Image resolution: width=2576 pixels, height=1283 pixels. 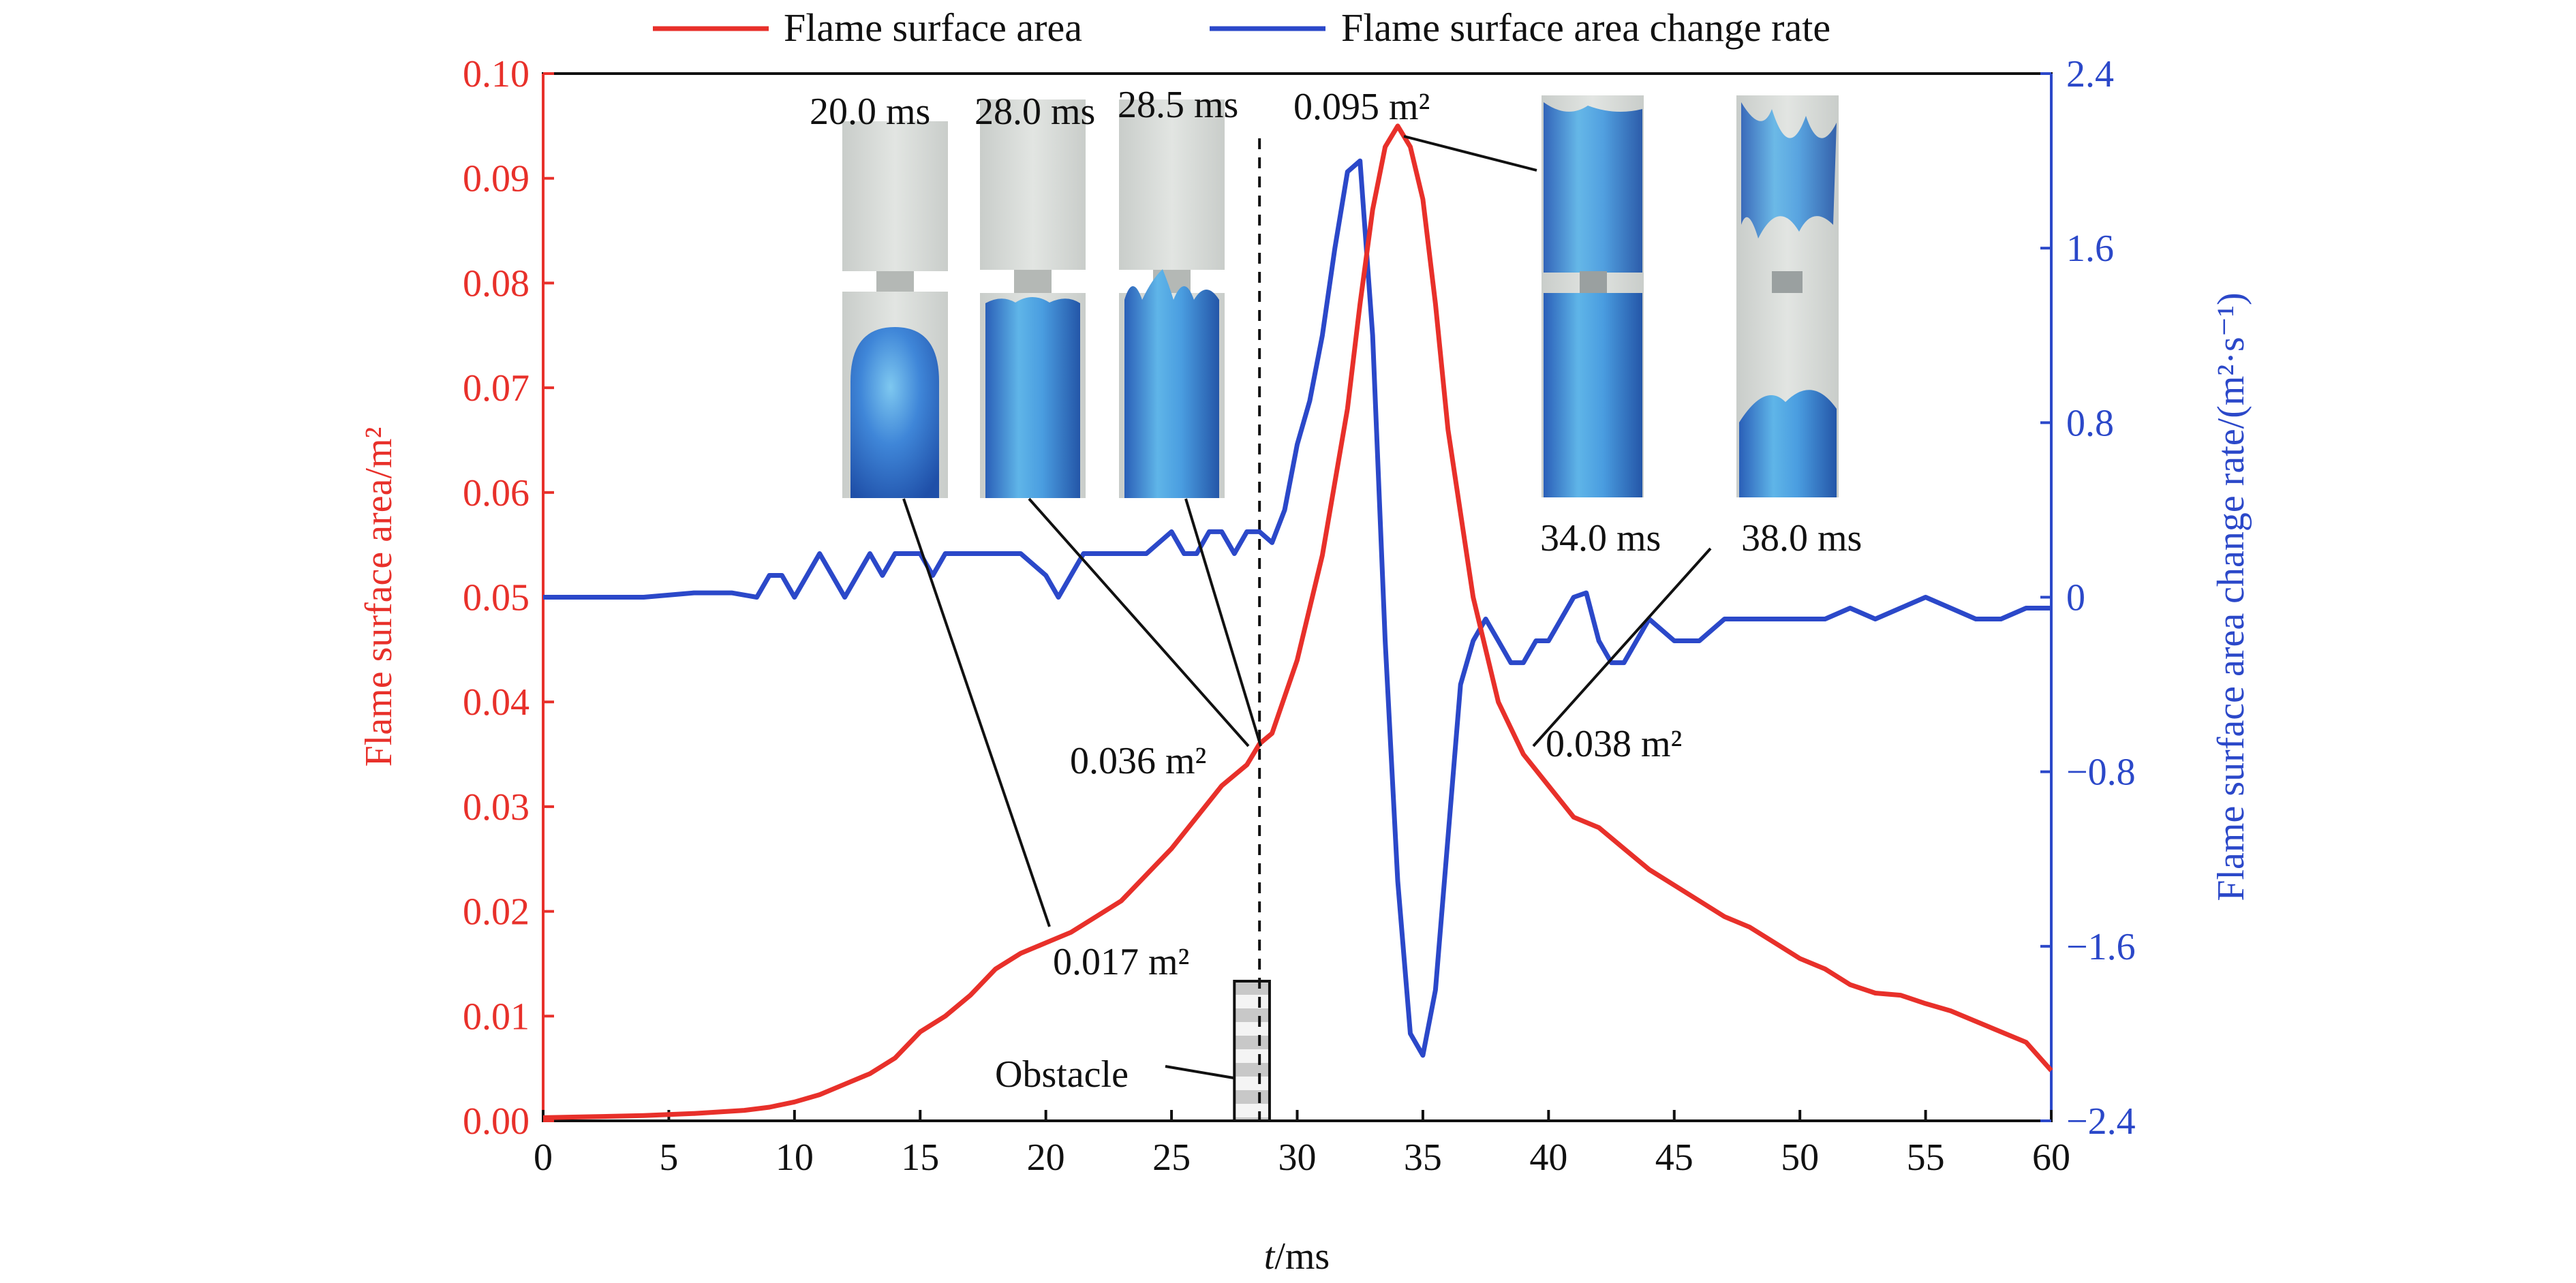 I want to click on x-tick-label: 5, so click(x=668, y=1158).